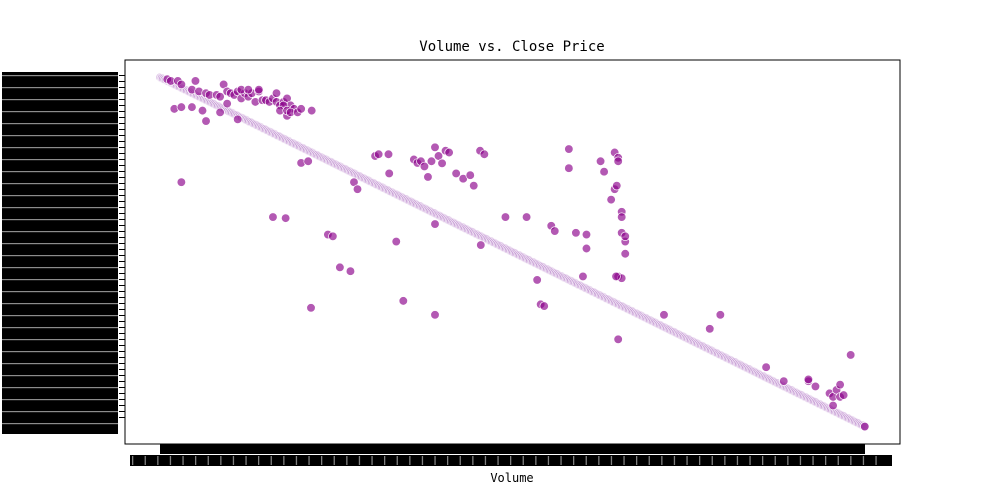 The image size is (1000, 500). Describe the element at coordinates (60, 253) in the screenshot. I see `y-tick-labels-overlap` at that location.